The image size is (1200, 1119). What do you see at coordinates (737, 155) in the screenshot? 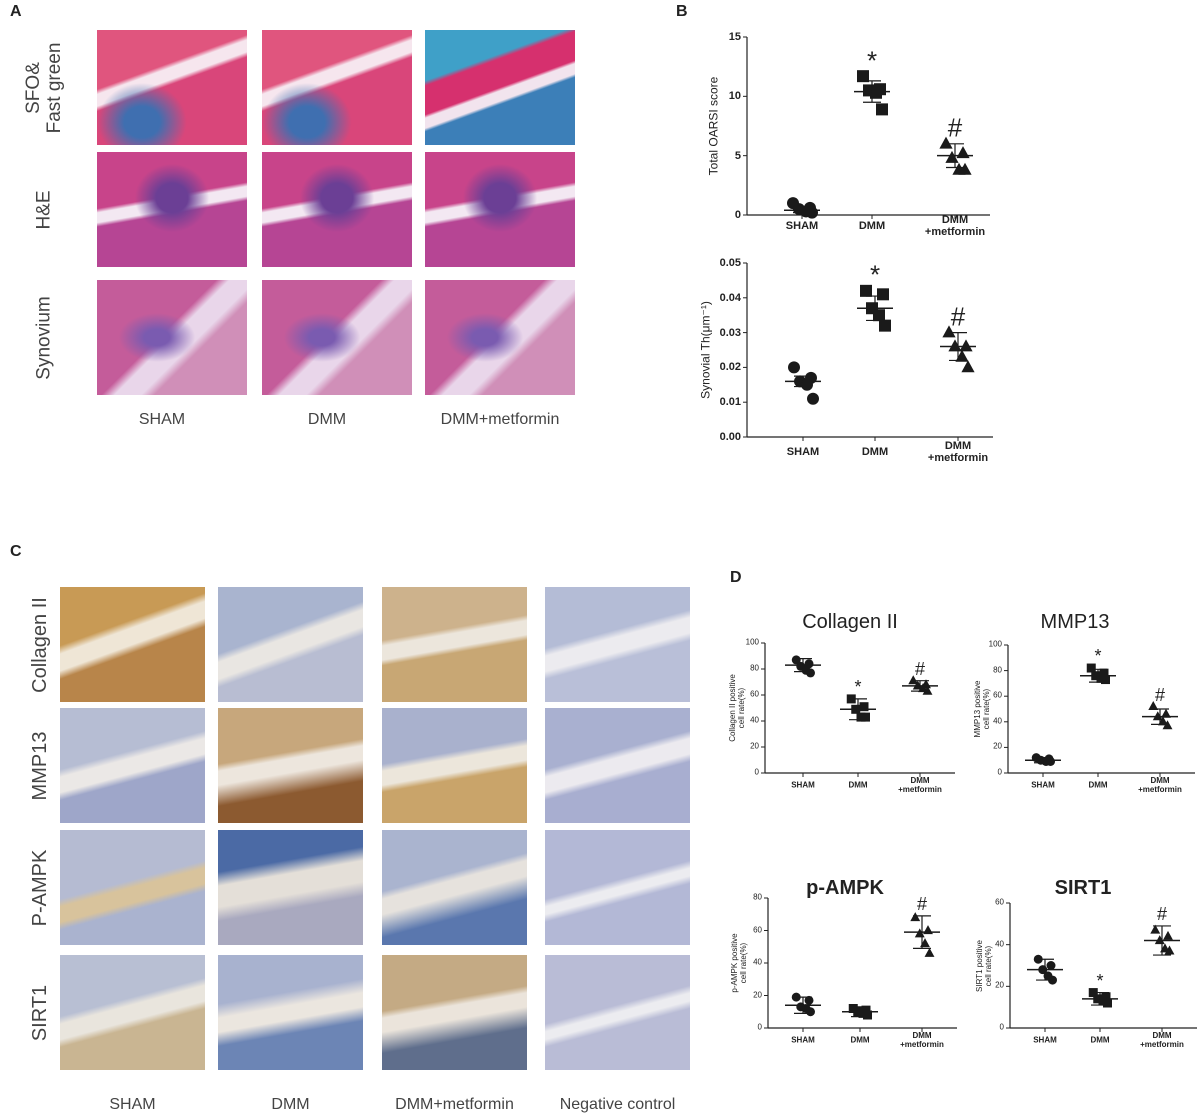
I see `y-tick-label: 5` at bounding box center [737, 155].